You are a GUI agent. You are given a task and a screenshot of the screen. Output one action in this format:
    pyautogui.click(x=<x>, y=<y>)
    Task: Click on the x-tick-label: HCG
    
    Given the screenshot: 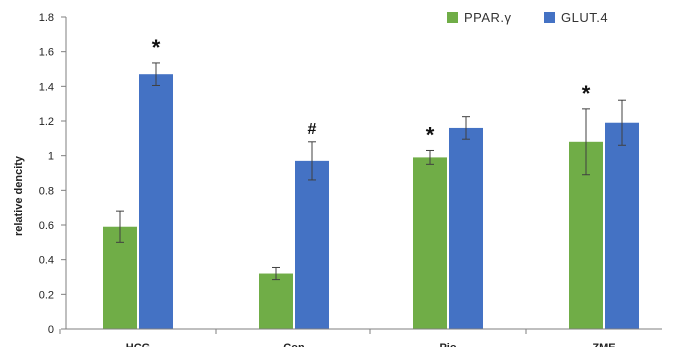 What is the action you would take?
    pyautogui.click(x=138, y=344)
    